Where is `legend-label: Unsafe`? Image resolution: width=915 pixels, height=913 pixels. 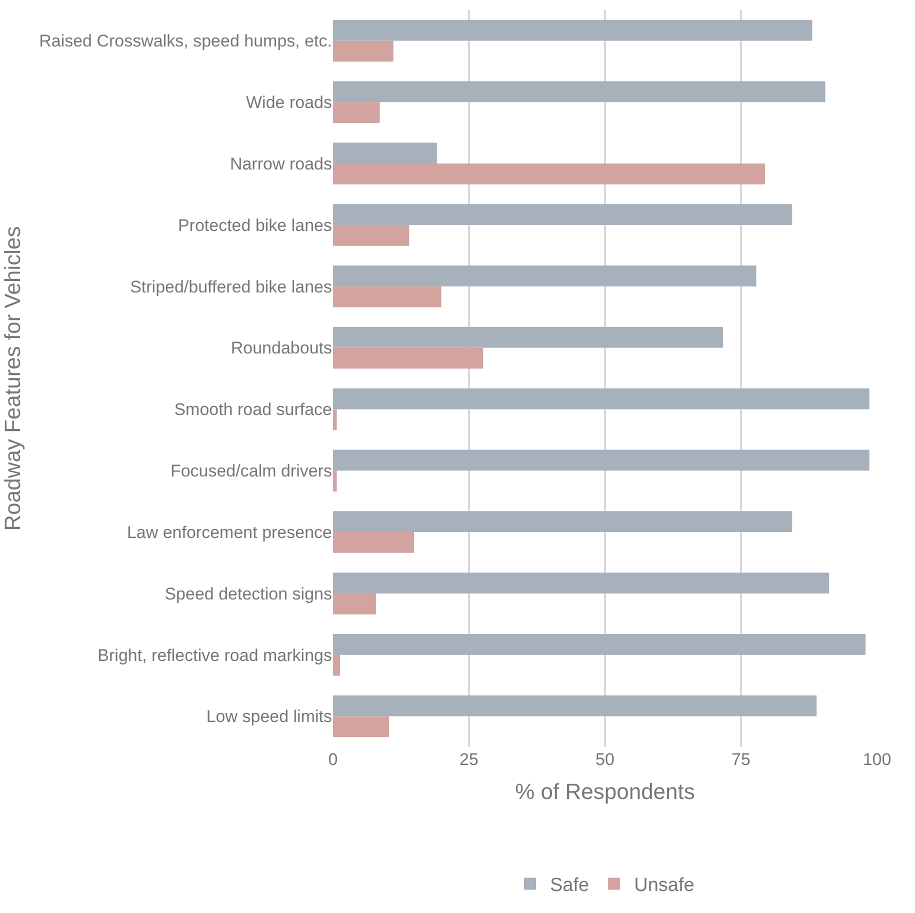 legend-label: Unsafe is located at coordinates (664, 885).